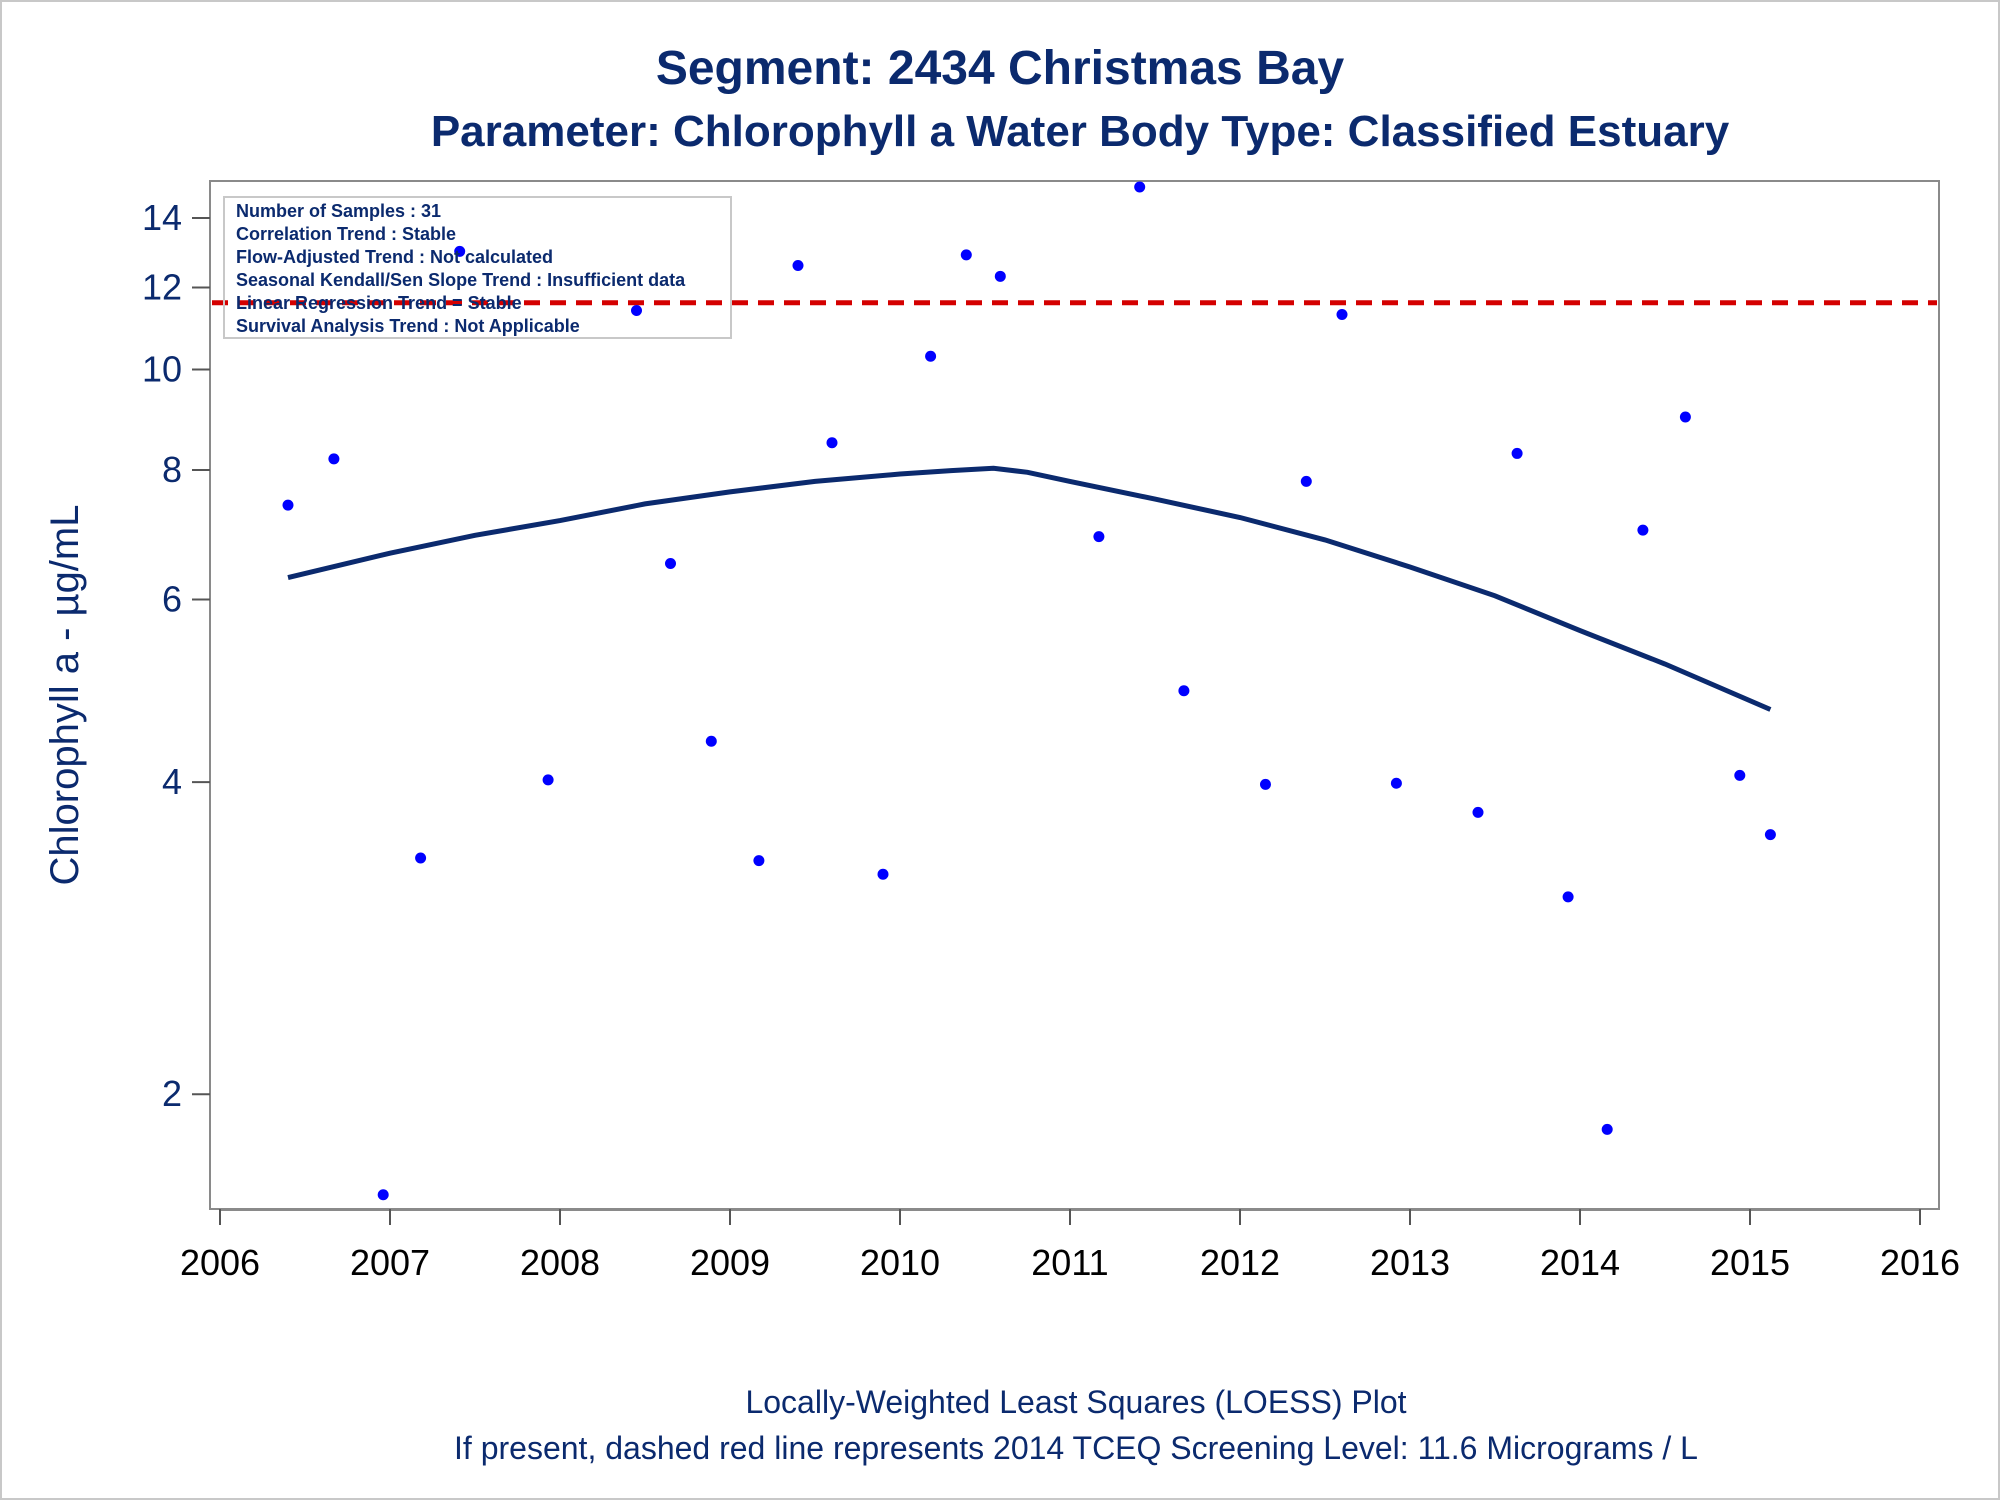  What do you see at coordinates (338, 211) in the screenshot?
I see `stats-line: Number of Samples : 31` at bounding box center [338, 211].